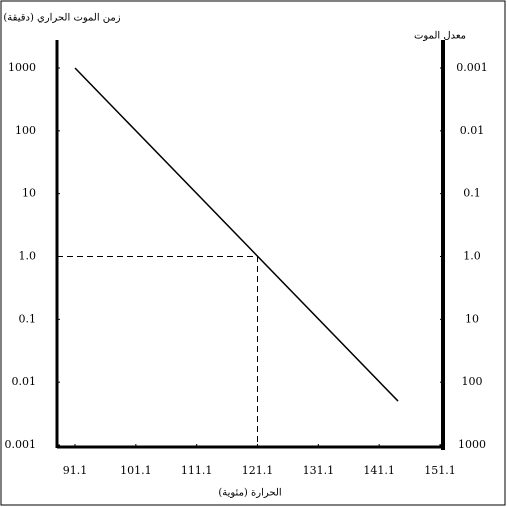  Describe the element at coordinates (136, 470) in the screenshot. I see `x-tick-label: 101.1` at that location.